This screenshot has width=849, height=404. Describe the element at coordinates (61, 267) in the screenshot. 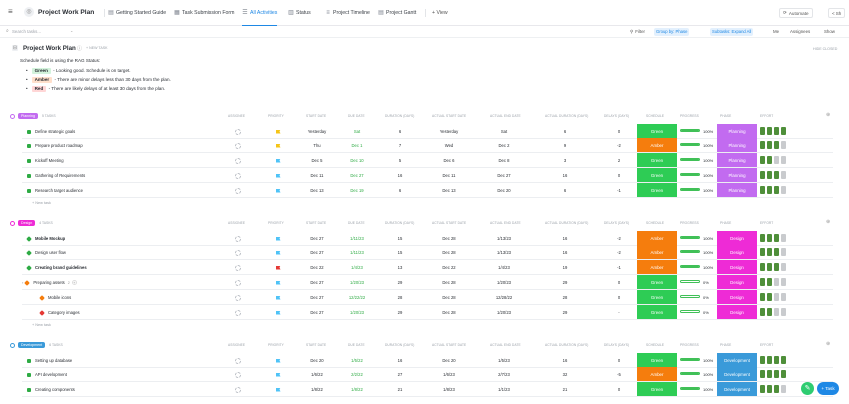

I see `task-name: Creating brand guidelines` at that location.